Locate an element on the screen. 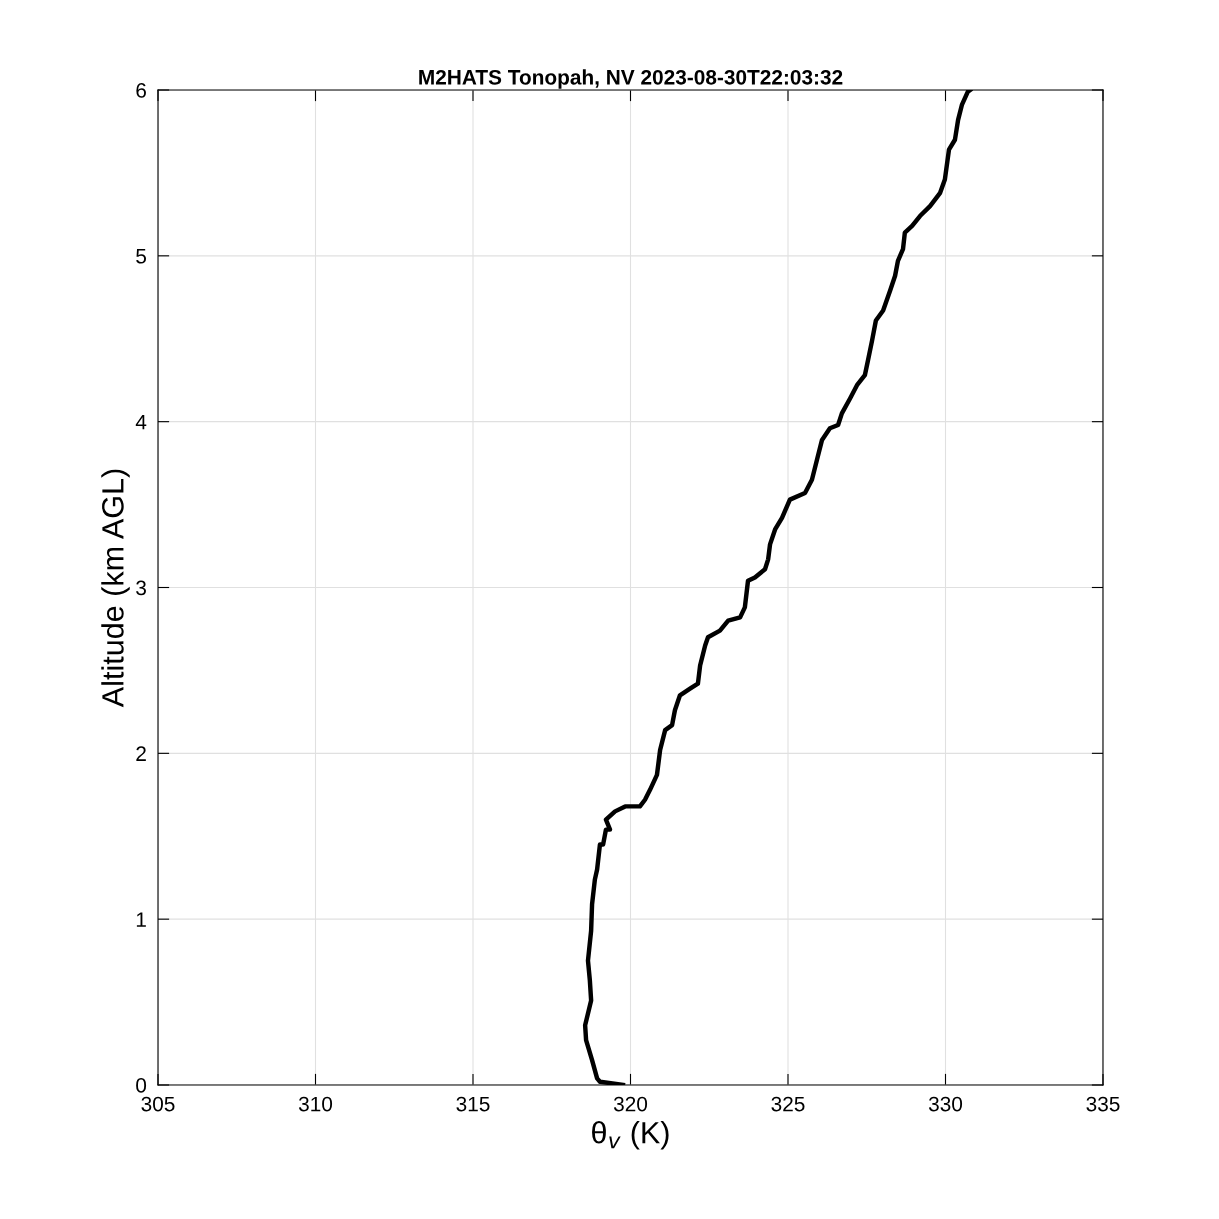 The height and width of the screenshot is (1219, 1219). x-tick-label: 330 is located at coordinates (945, 1104).